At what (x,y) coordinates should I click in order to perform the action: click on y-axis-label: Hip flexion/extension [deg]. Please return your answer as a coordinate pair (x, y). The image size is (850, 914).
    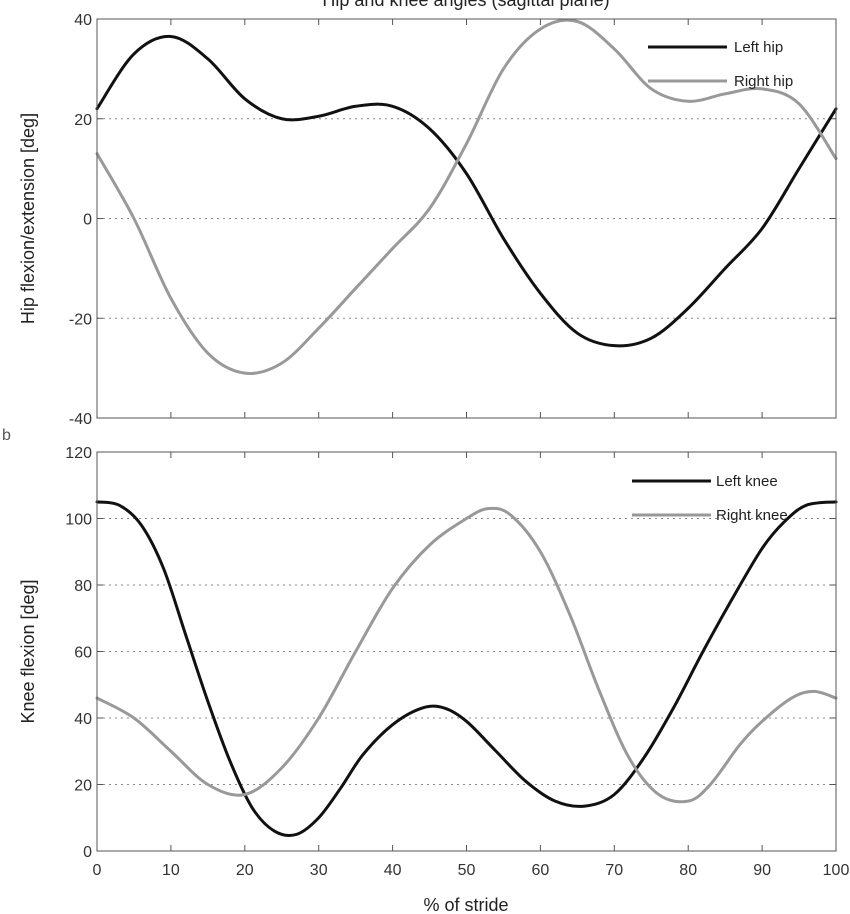
    Looking at the image, I should click on (28, 218).